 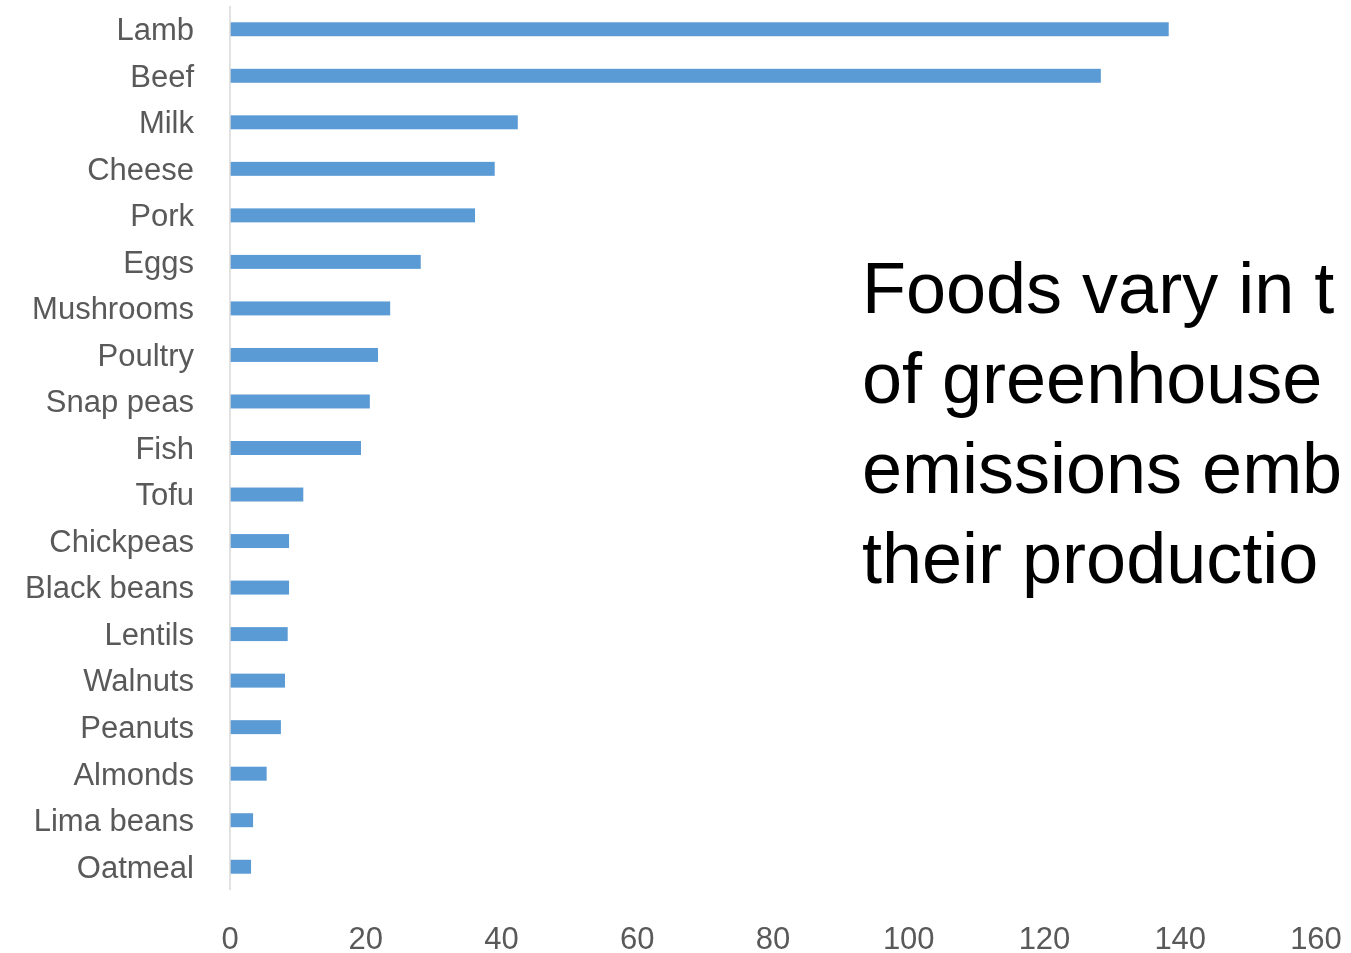 I want to click on y-tick-label: Mushrooms, so click(x=113, y=309).